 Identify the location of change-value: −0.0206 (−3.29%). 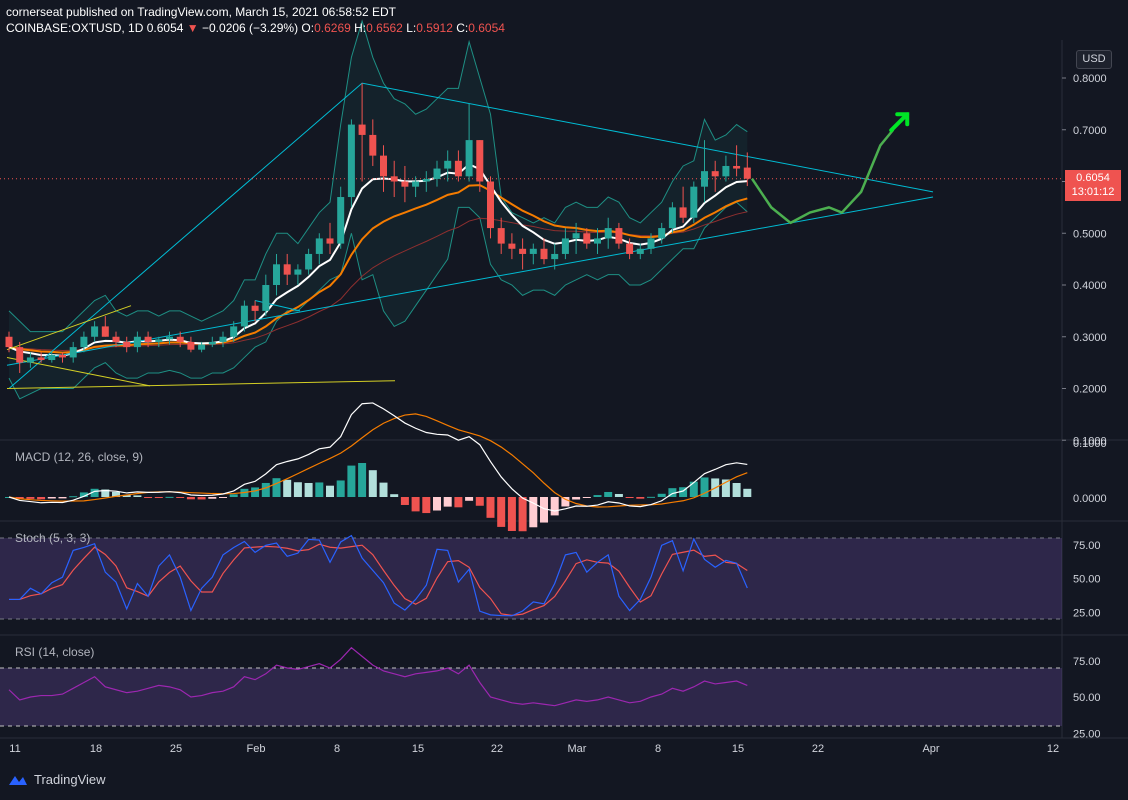
(250, 28).